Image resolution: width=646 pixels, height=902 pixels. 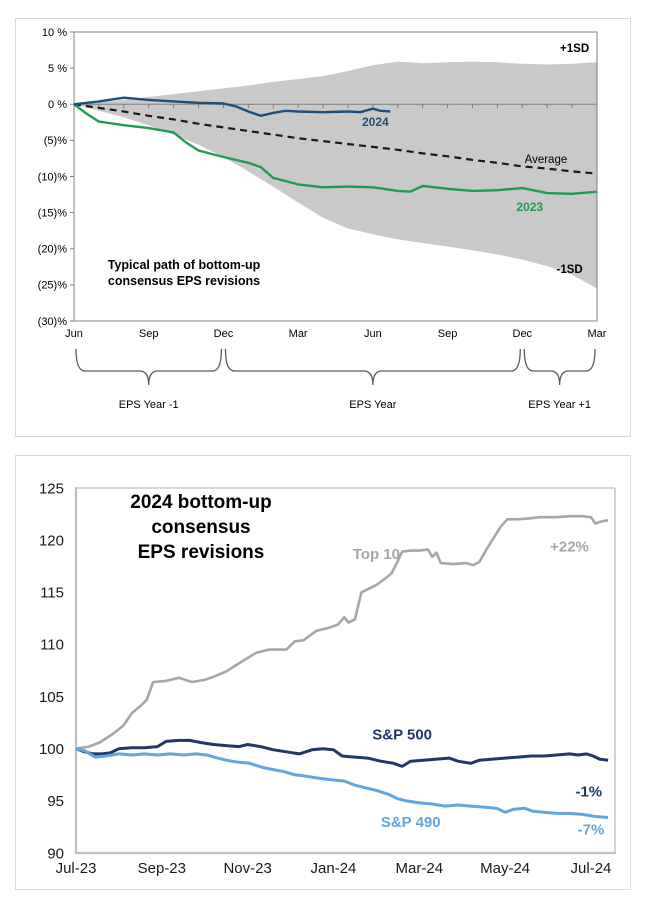 I want to click on series-sp500-label: S&P 500, so click(x=402, y=734).